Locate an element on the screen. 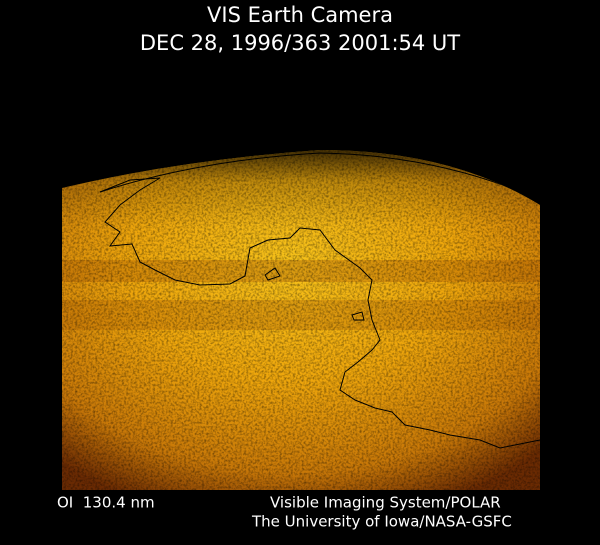 Image resolution: width=600 pixels, height=545 pixels. timestamp: DEC 28, 1996/363 2001:54 UT is located at coordinates (300, 43).